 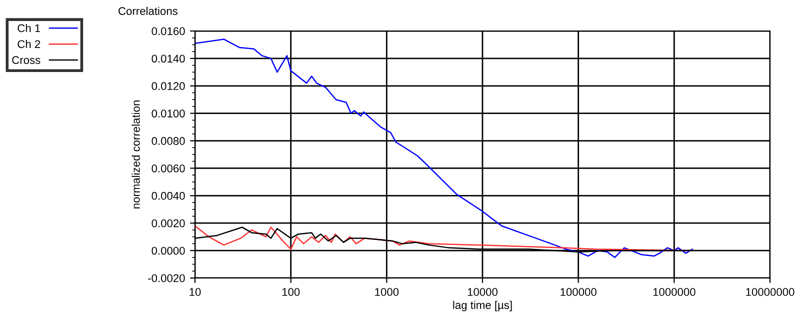 I want to click on x-tick-label: 100, so click(x=291, y=292).